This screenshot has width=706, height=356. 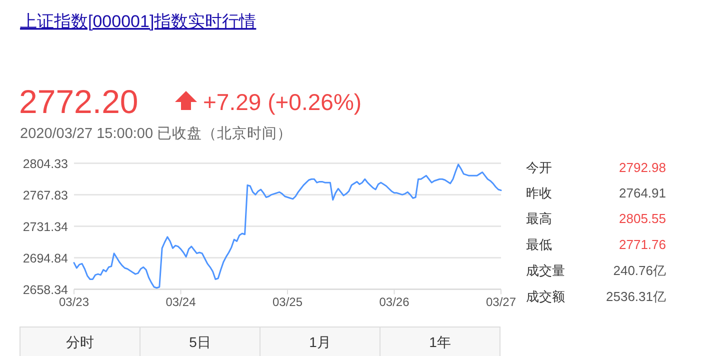 What do you see at coordinates (74, 302) in the screenshot?
I see `x-tick-label: 03/23` at bounding box center [74, 302].